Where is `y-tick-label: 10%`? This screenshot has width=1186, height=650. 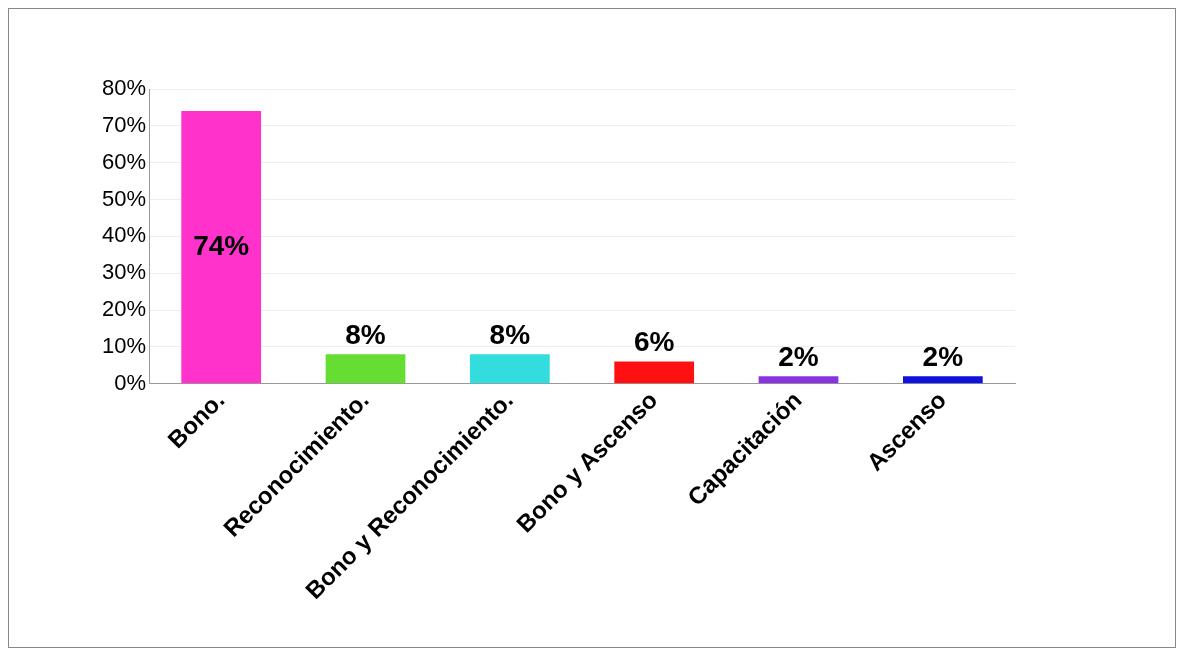 y-tick-label: 10% is located at coordinates (124, 345).